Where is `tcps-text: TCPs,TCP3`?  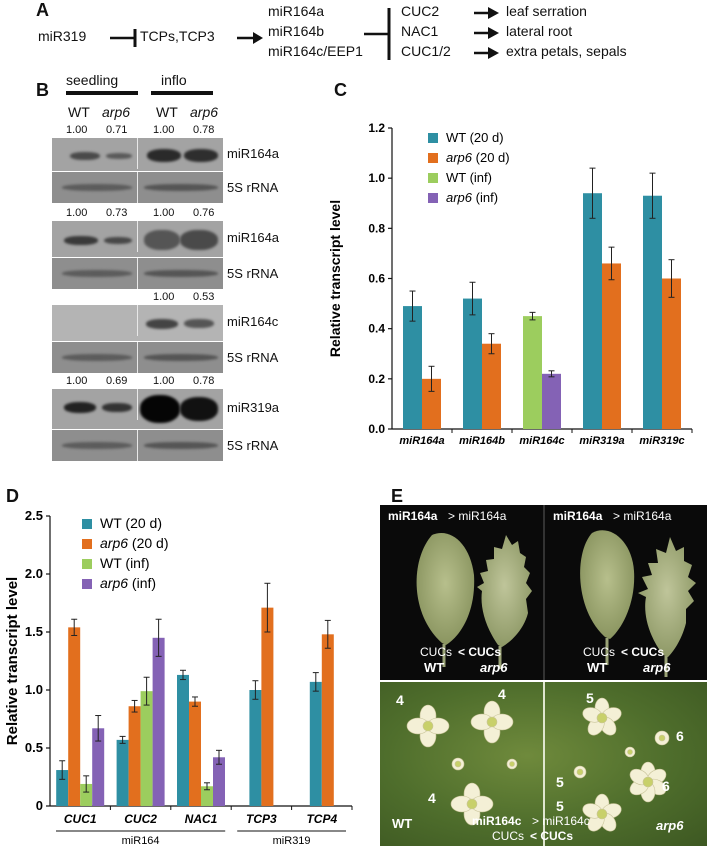
tcps-text: TCPs,TCP3 is located at coordinates (177, 36).